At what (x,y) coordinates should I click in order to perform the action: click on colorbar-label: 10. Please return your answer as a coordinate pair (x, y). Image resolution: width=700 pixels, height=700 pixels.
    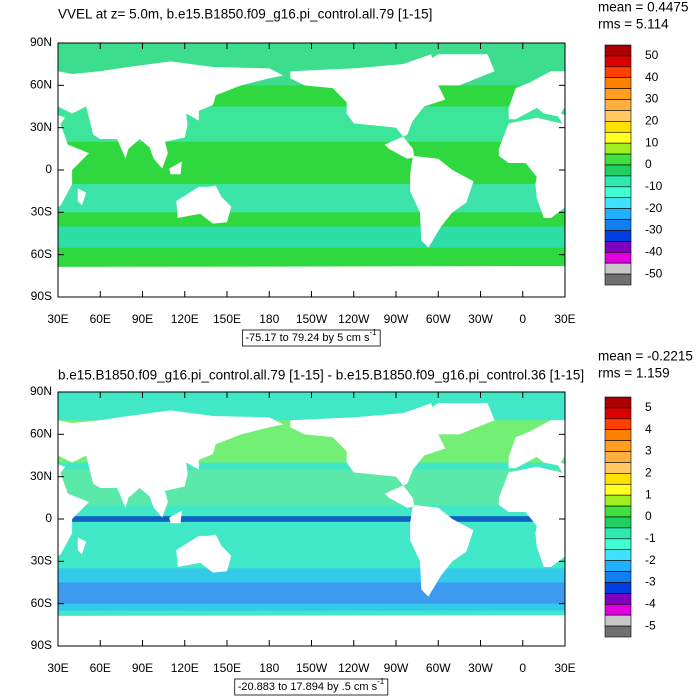
    Looking at the image, I should click on (652, 142).